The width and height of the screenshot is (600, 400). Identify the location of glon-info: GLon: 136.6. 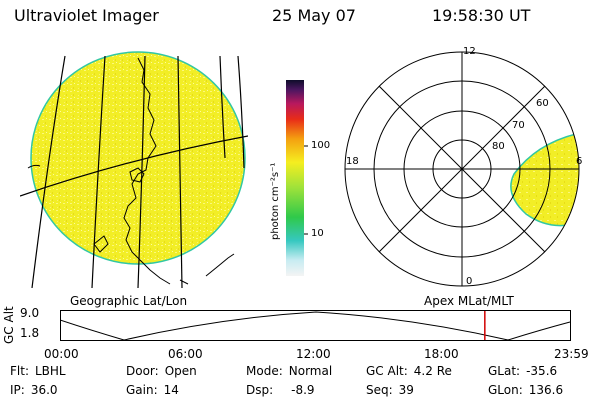
(525, 390).